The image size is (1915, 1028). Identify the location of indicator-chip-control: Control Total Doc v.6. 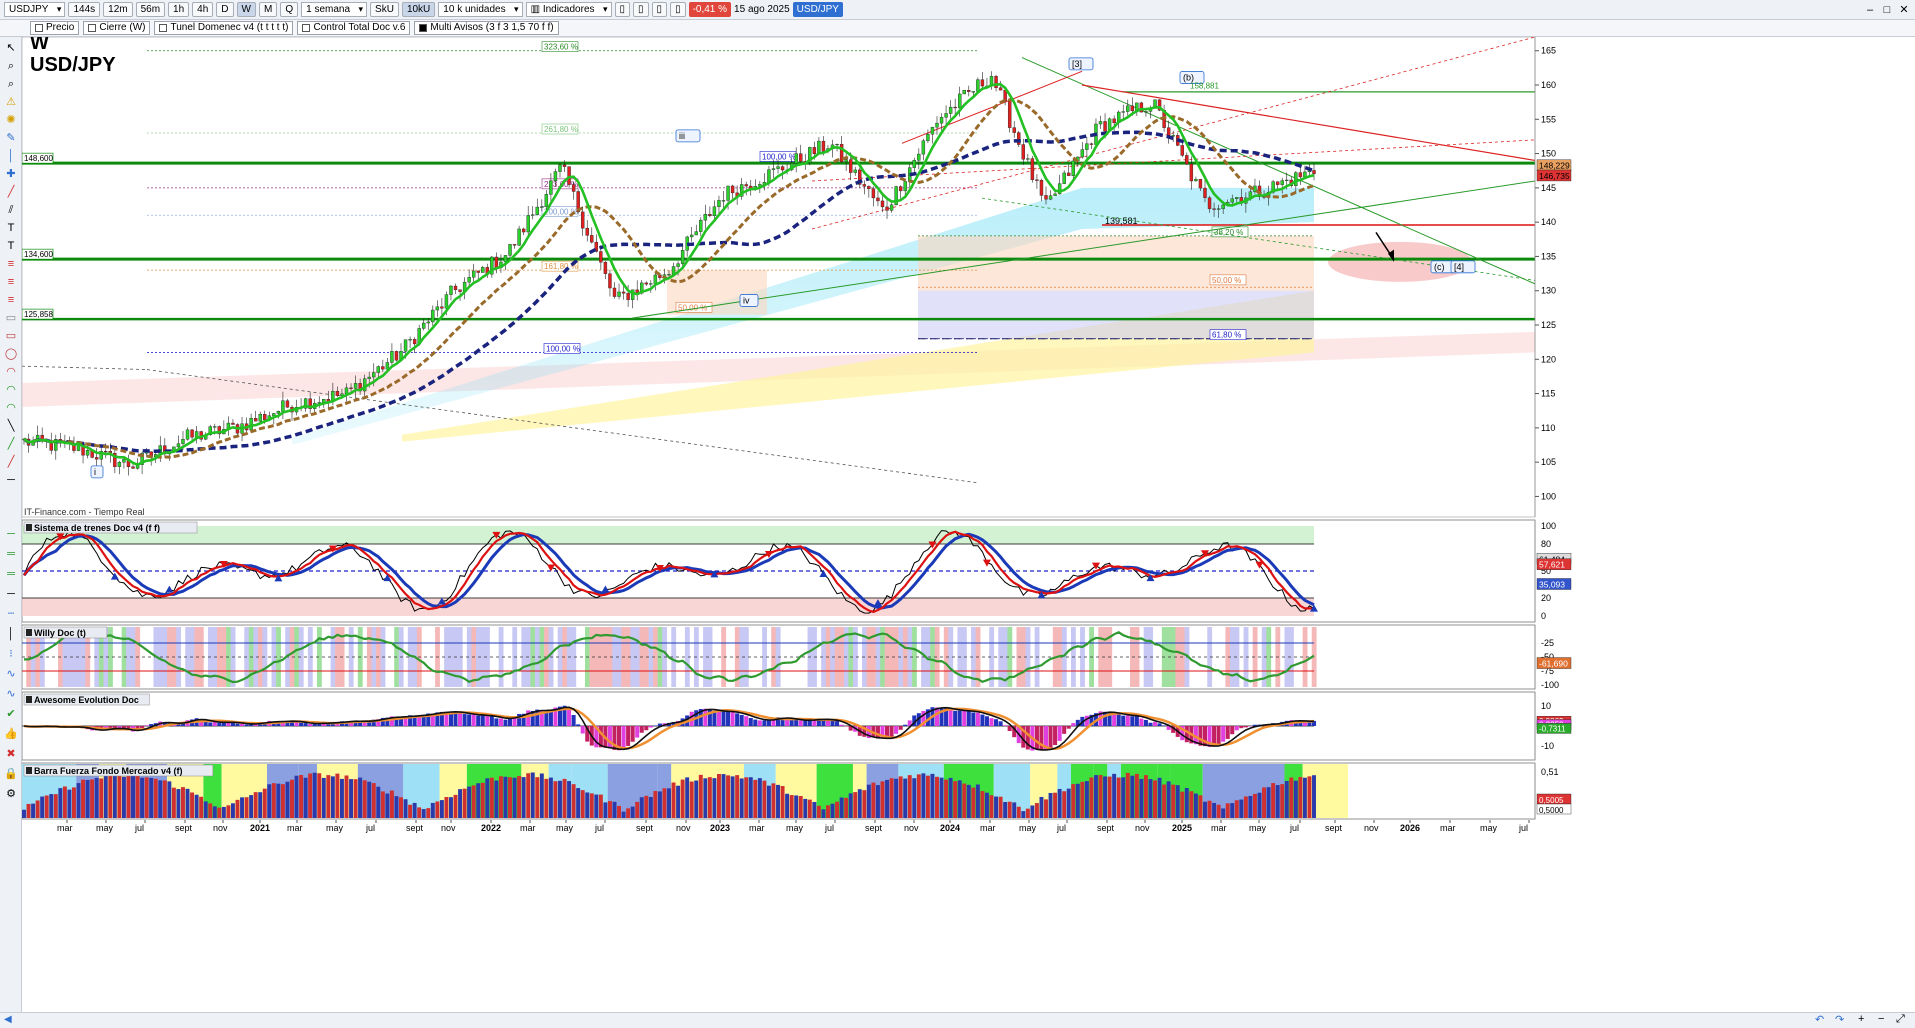
(354, 28).